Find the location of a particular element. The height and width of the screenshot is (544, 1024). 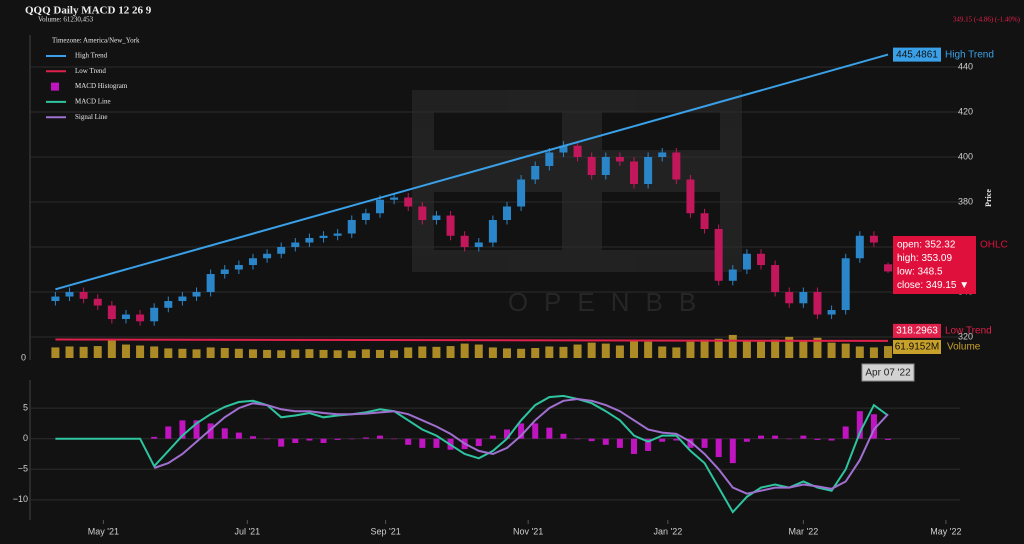

y-tick-label: 440 is located at coordinates (965, 66).